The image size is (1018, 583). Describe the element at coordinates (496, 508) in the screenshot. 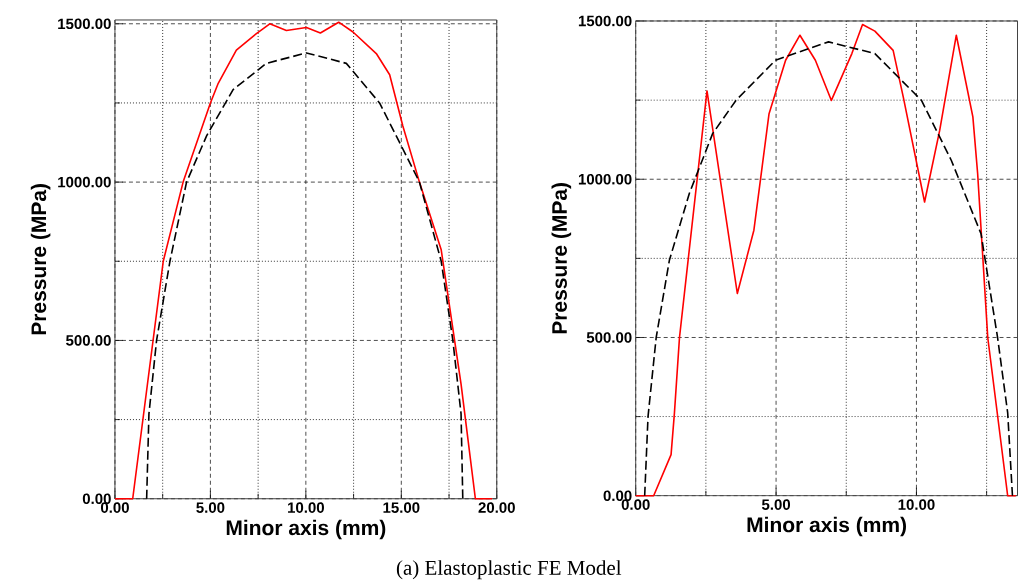

I see `x-tick-label: 20.00` at that location.